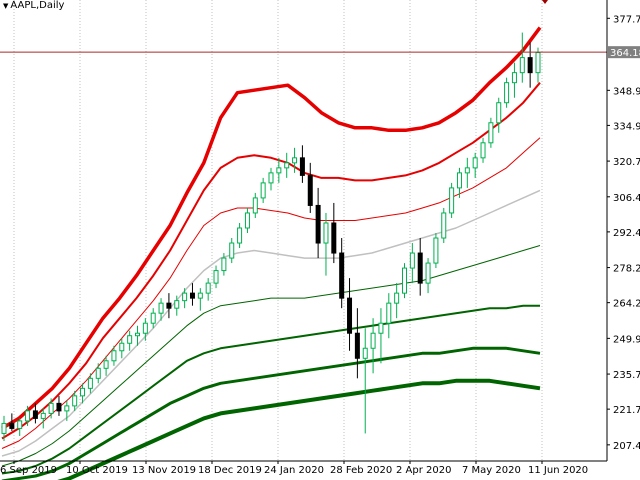 This screenshot has width=640, height=480. Describe the element at coordinates (626, 269) in the screenshot. I see `price-tick-label: 278.20` at that location.